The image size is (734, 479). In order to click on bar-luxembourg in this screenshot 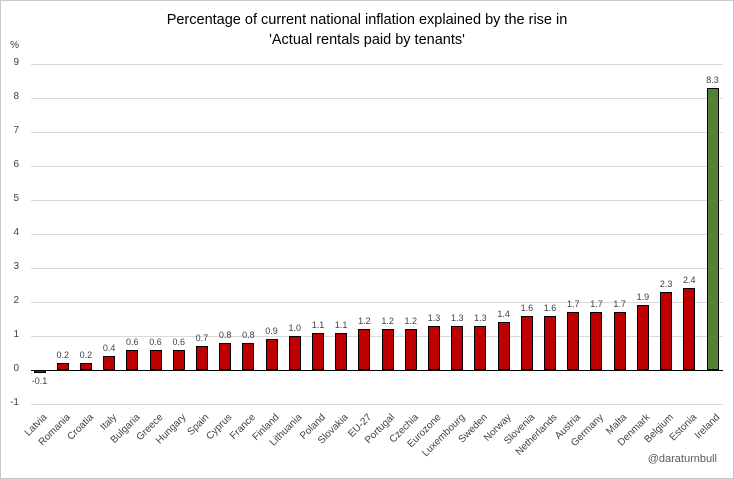, I will do `click(457, 347)`.